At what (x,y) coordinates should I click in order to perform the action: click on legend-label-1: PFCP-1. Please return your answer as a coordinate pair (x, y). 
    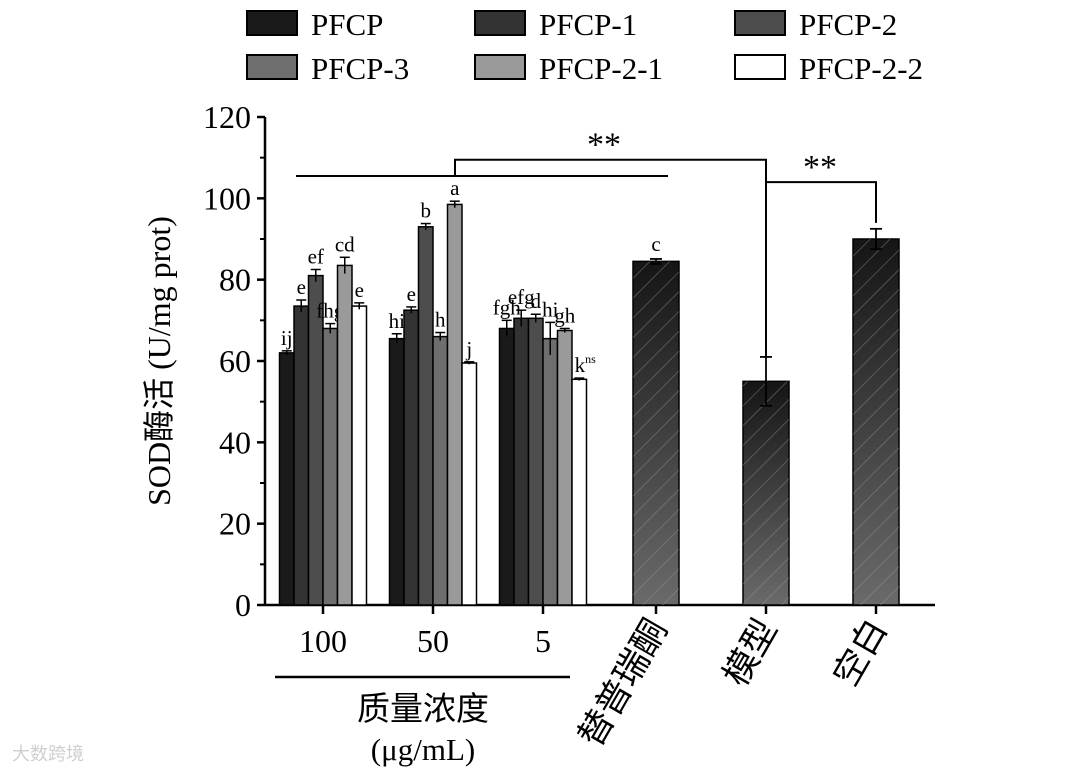
    Looking at the image, I should click on (588, 24).